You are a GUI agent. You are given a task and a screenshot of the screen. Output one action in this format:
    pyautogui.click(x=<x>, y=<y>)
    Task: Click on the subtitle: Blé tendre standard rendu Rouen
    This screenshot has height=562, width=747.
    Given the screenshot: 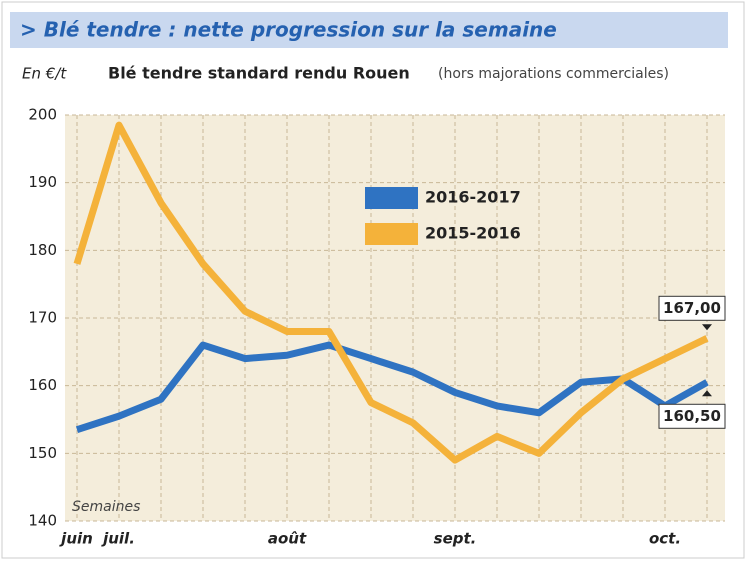 What is the action you would take?
    pyautogui.click(x=259, y=73)
    